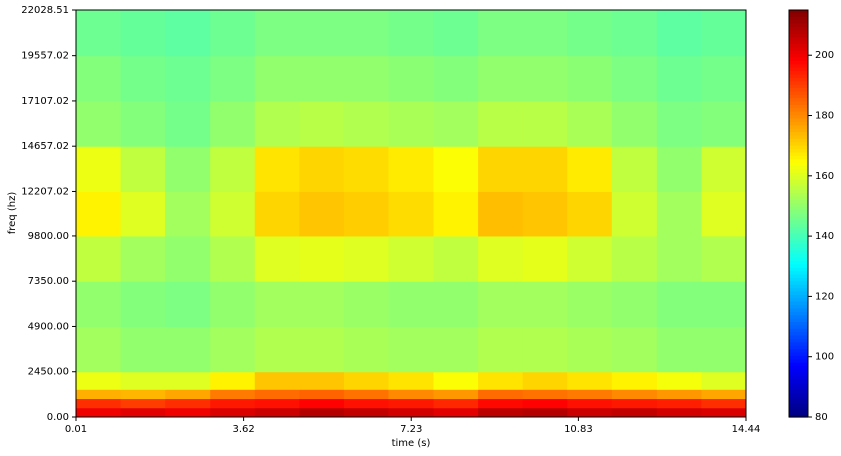 The height and width of the screenshot is (456, 841). I want to click on x-tick-label: 7.23, so click(411, 429).